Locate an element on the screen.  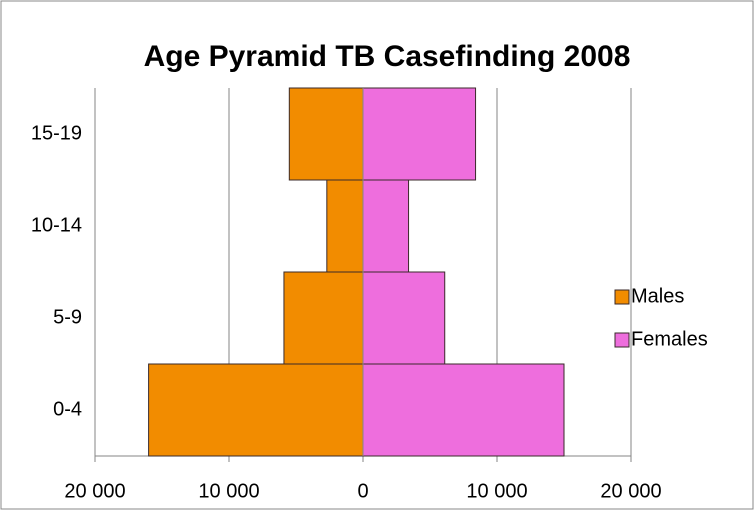
legend-label: Males is located at coordinates (657, 296).